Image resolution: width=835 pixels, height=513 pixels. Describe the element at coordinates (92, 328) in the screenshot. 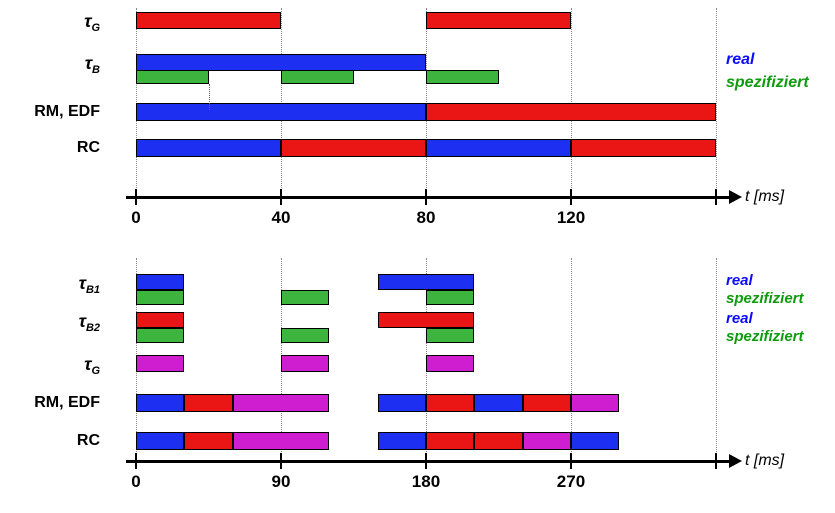

I see `row-label-subscript: B2` at that location.